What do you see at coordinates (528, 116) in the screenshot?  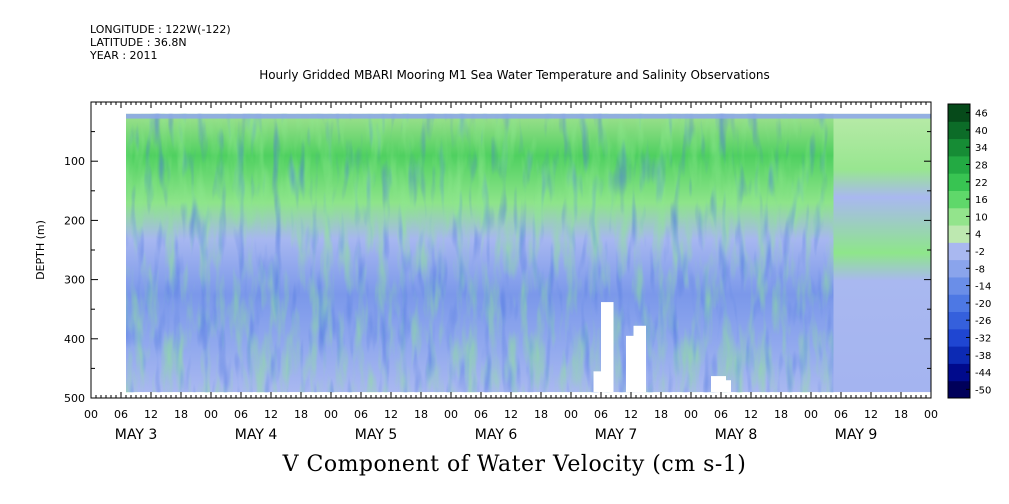 I see `field-top-strip` at bounding box center [528, 116].